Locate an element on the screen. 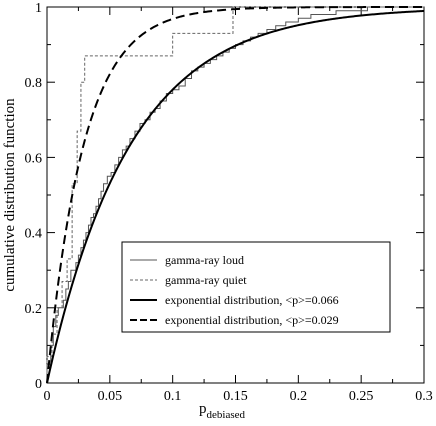 The image size is (436, 426). x-axis-label-main: p is located at coordinates (203, 409).